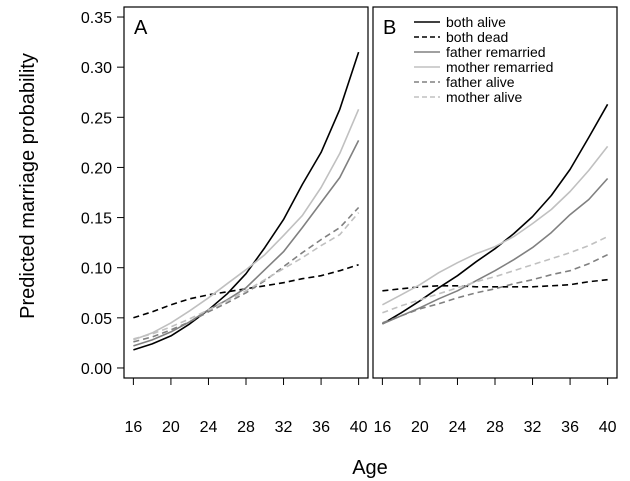 Image resolution: width=630 pixels, height=481 pixels. Describe the element at coordinates (96, 118) in the screenshot. I see `y-tick-label: 0.25` at that location.